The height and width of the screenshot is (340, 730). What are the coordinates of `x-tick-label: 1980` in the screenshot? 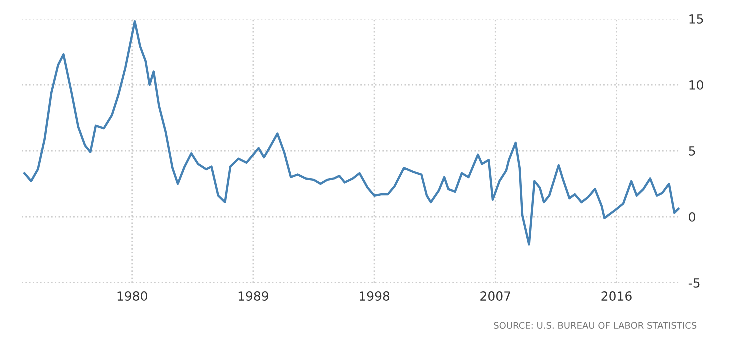 It's located at (133, 297).